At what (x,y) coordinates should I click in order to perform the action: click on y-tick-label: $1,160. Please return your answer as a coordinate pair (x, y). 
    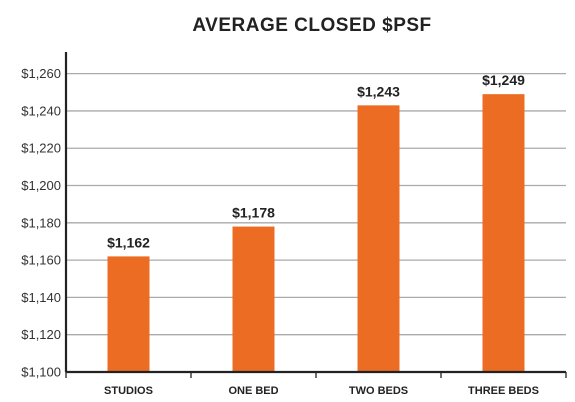
    Looking at the image, I should click on (41, 260).